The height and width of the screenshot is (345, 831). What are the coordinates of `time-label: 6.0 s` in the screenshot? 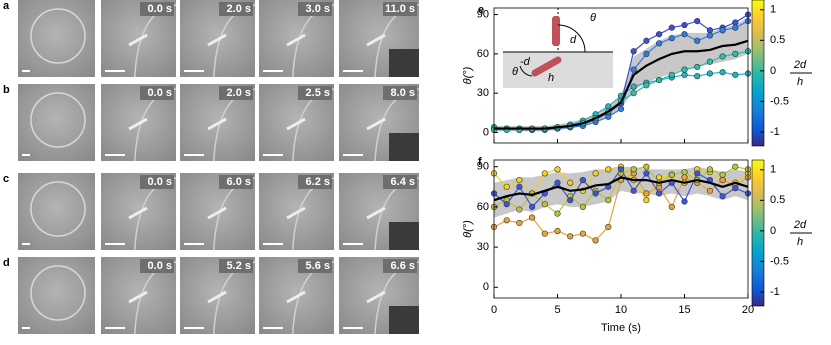 It's located at (239, 182).